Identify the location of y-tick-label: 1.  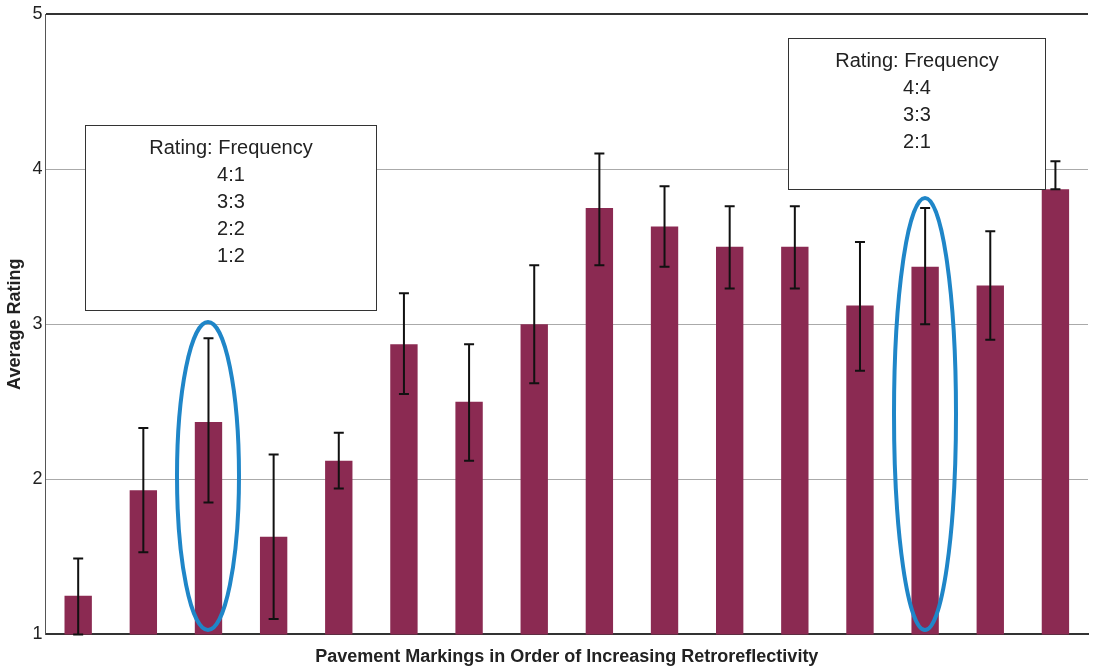
(37, 633).